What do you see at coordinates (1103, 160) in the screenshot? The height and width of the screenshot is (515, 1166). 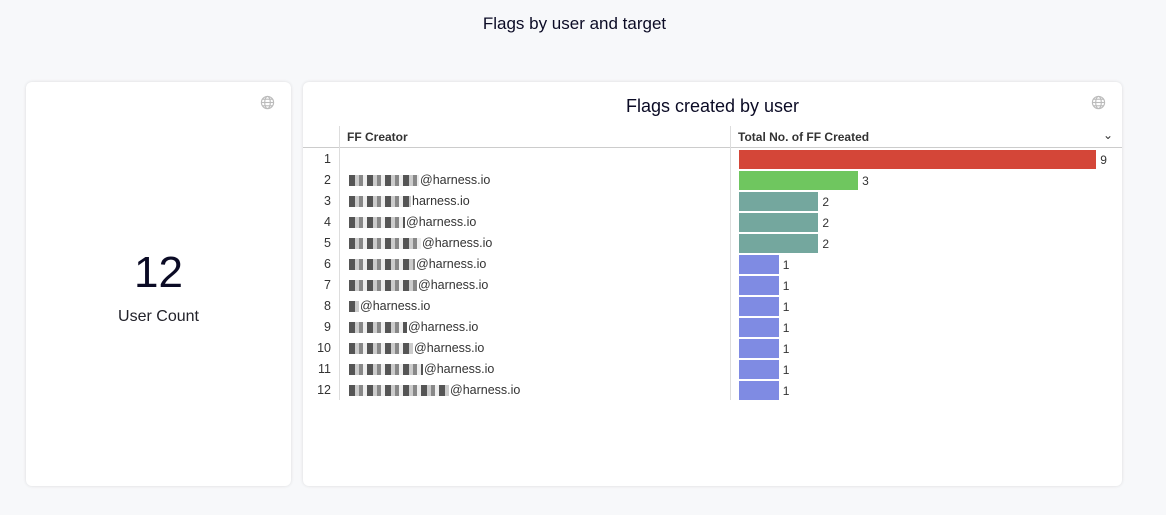 I see `count-value: 9` at bounding box center [1103, 160].